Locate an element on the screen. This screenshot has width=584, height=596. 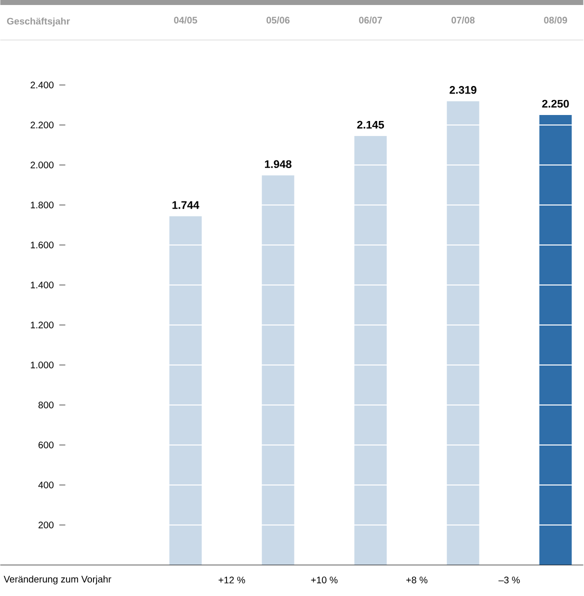
x-tick-label: 08/09 is located at coordinates (556, 20).